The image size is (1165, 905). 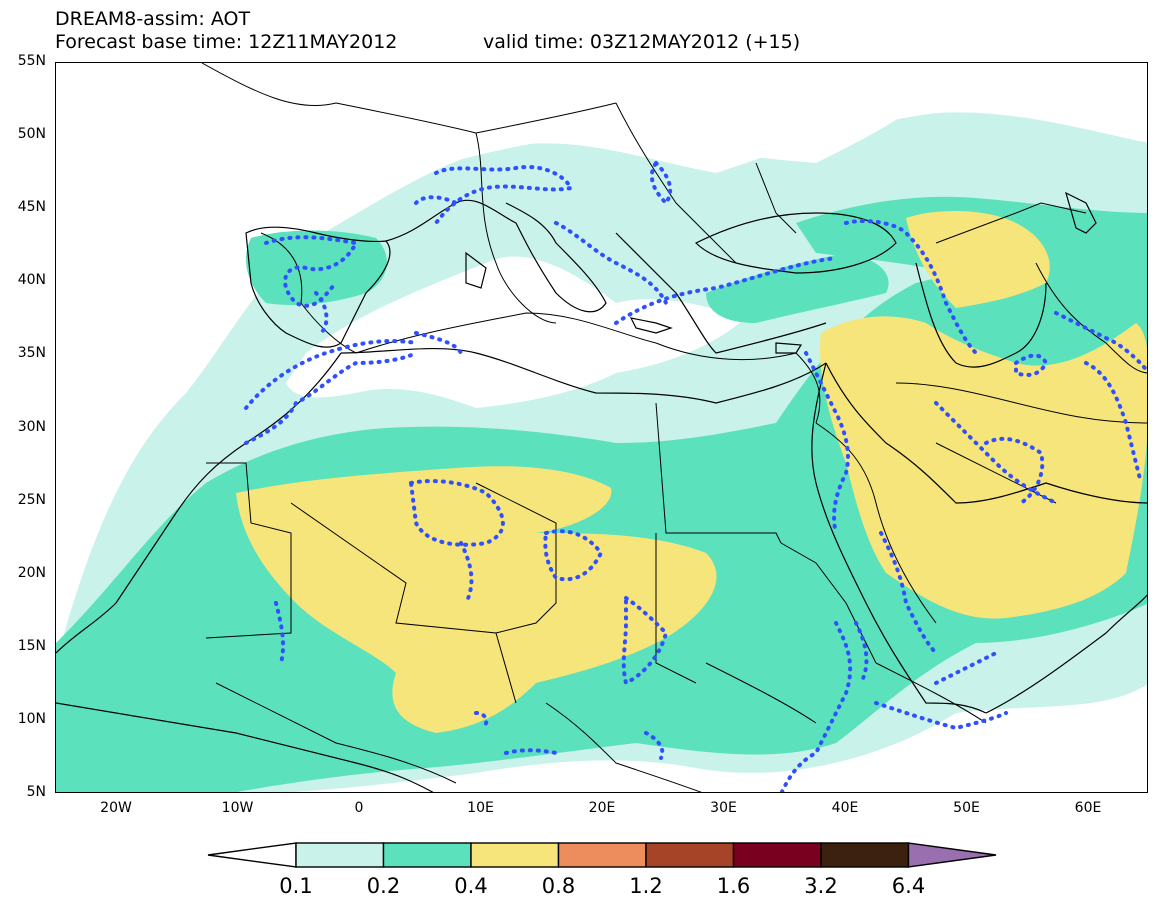 What do you see at coordinates (31, 718) in the screenshot?
I see `lat-tick-label: 10N` at bounding box center [31, 718].